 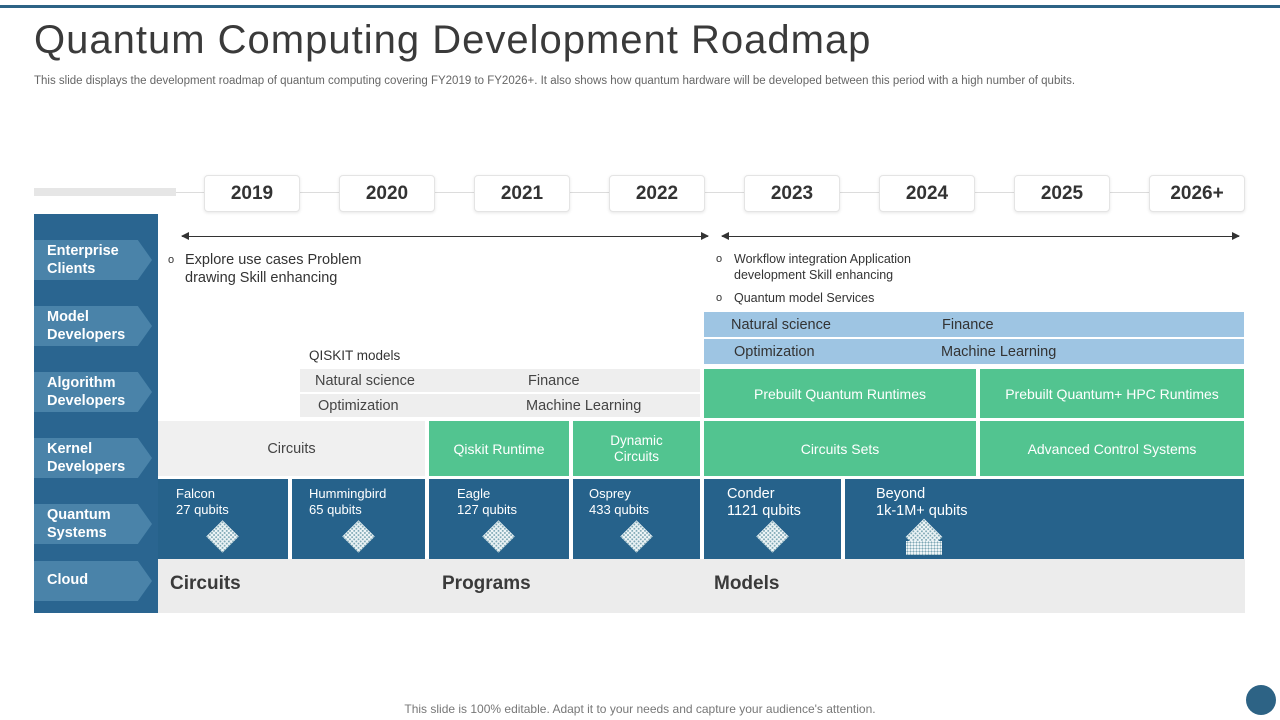 I want to click on system-eagle-label: Eagle 127 qubits, so click(x=487, y=502).